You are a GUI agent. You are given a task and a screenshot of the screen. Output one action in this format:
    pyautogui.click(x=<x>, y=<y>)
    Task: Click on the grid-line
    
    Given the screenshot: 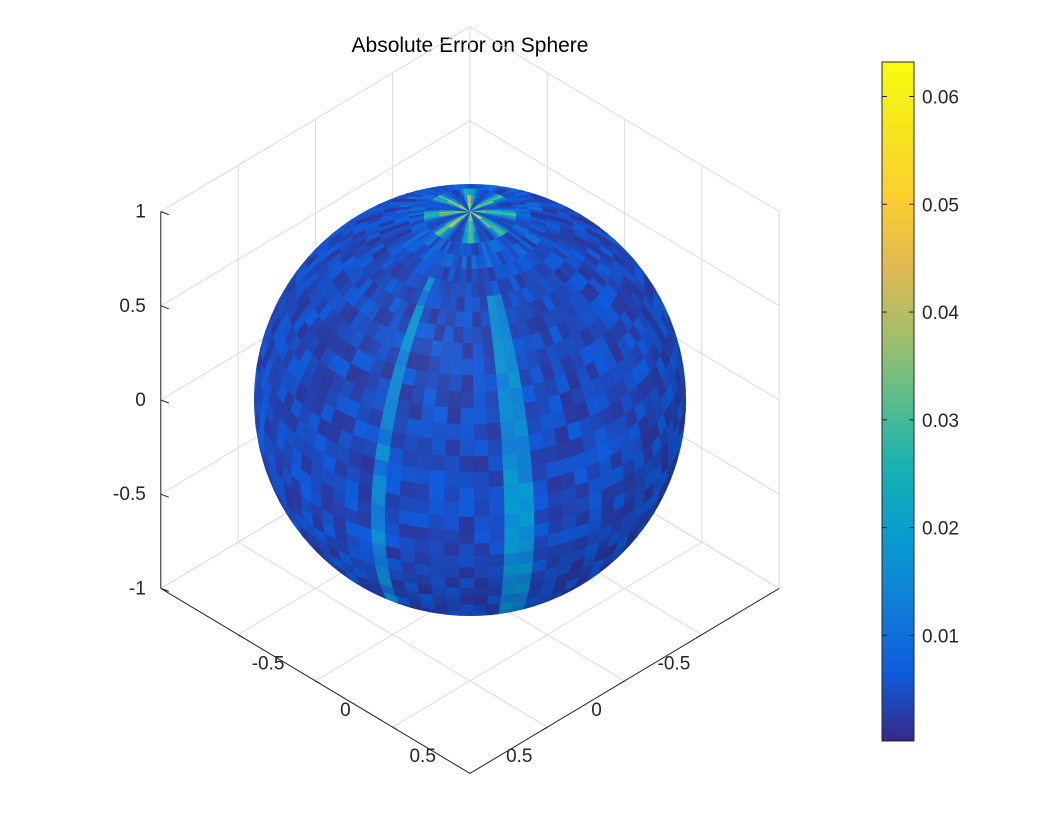 What is the action you would take?
    pyautogui.click(x=624, y=119)
    